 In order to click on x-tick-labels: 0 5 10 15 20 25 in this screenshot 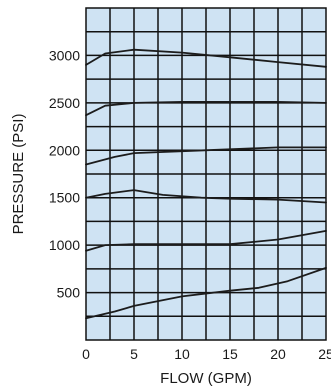, I will do `click(206, 354)`.